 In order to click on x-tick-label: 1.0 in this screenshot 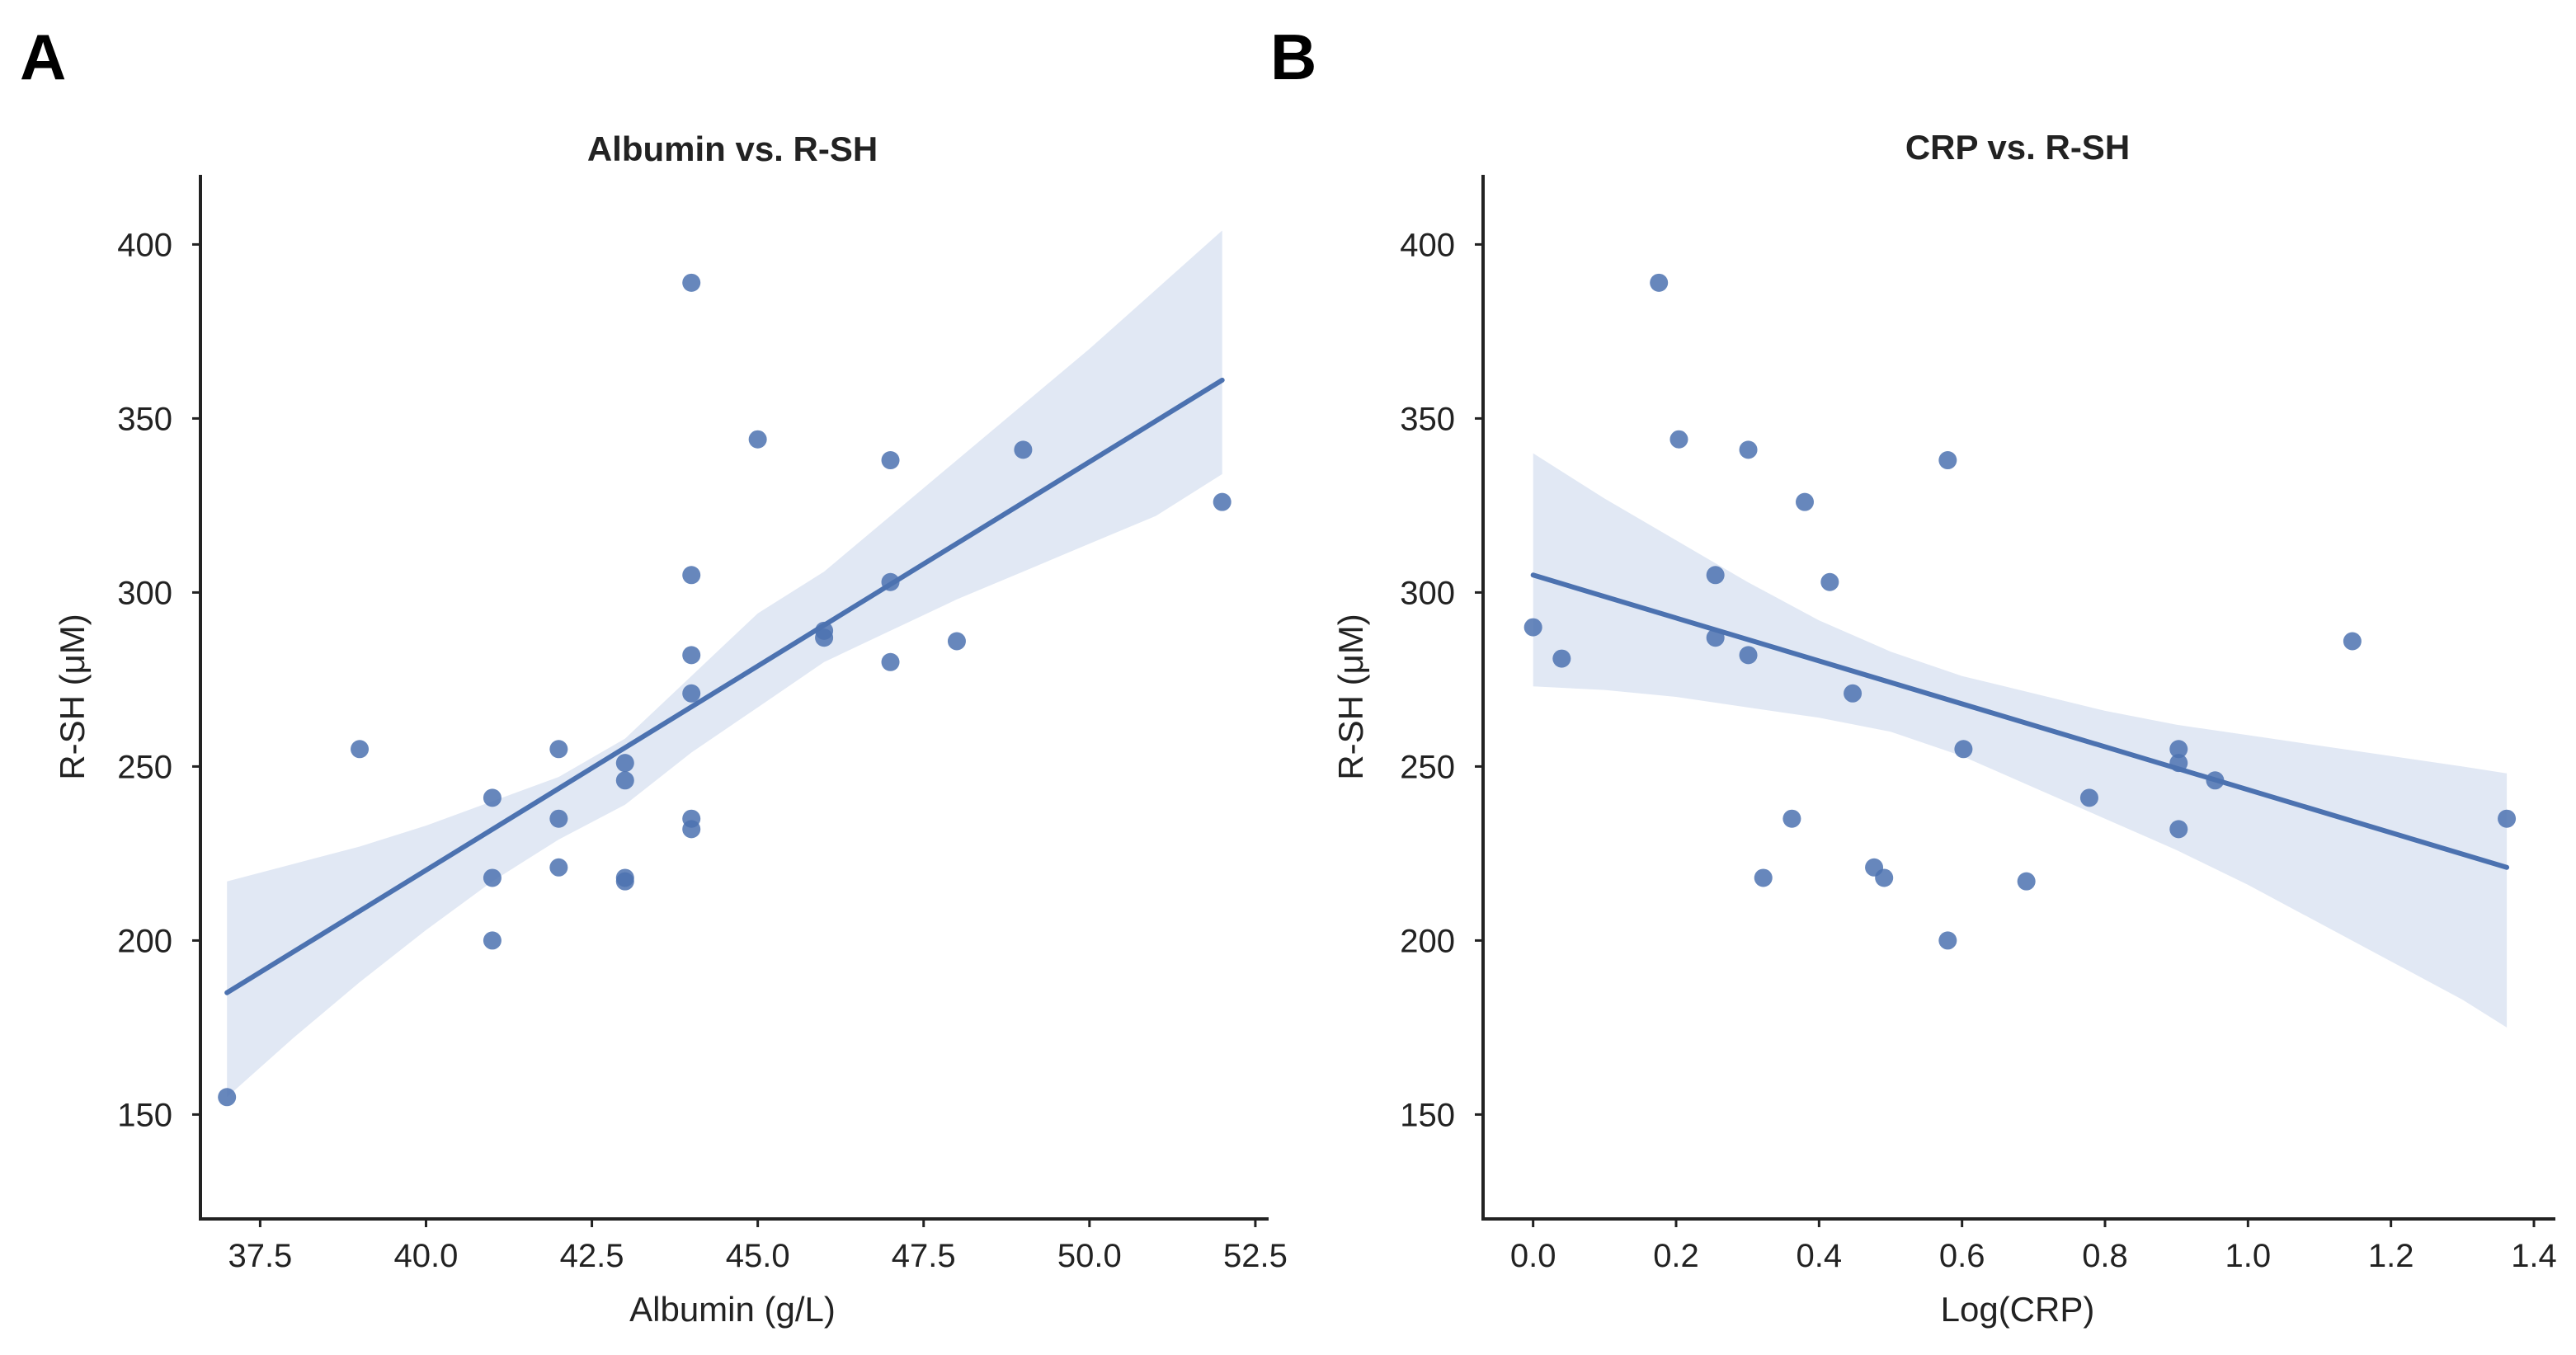, I will do `click(2248, 1256)`.